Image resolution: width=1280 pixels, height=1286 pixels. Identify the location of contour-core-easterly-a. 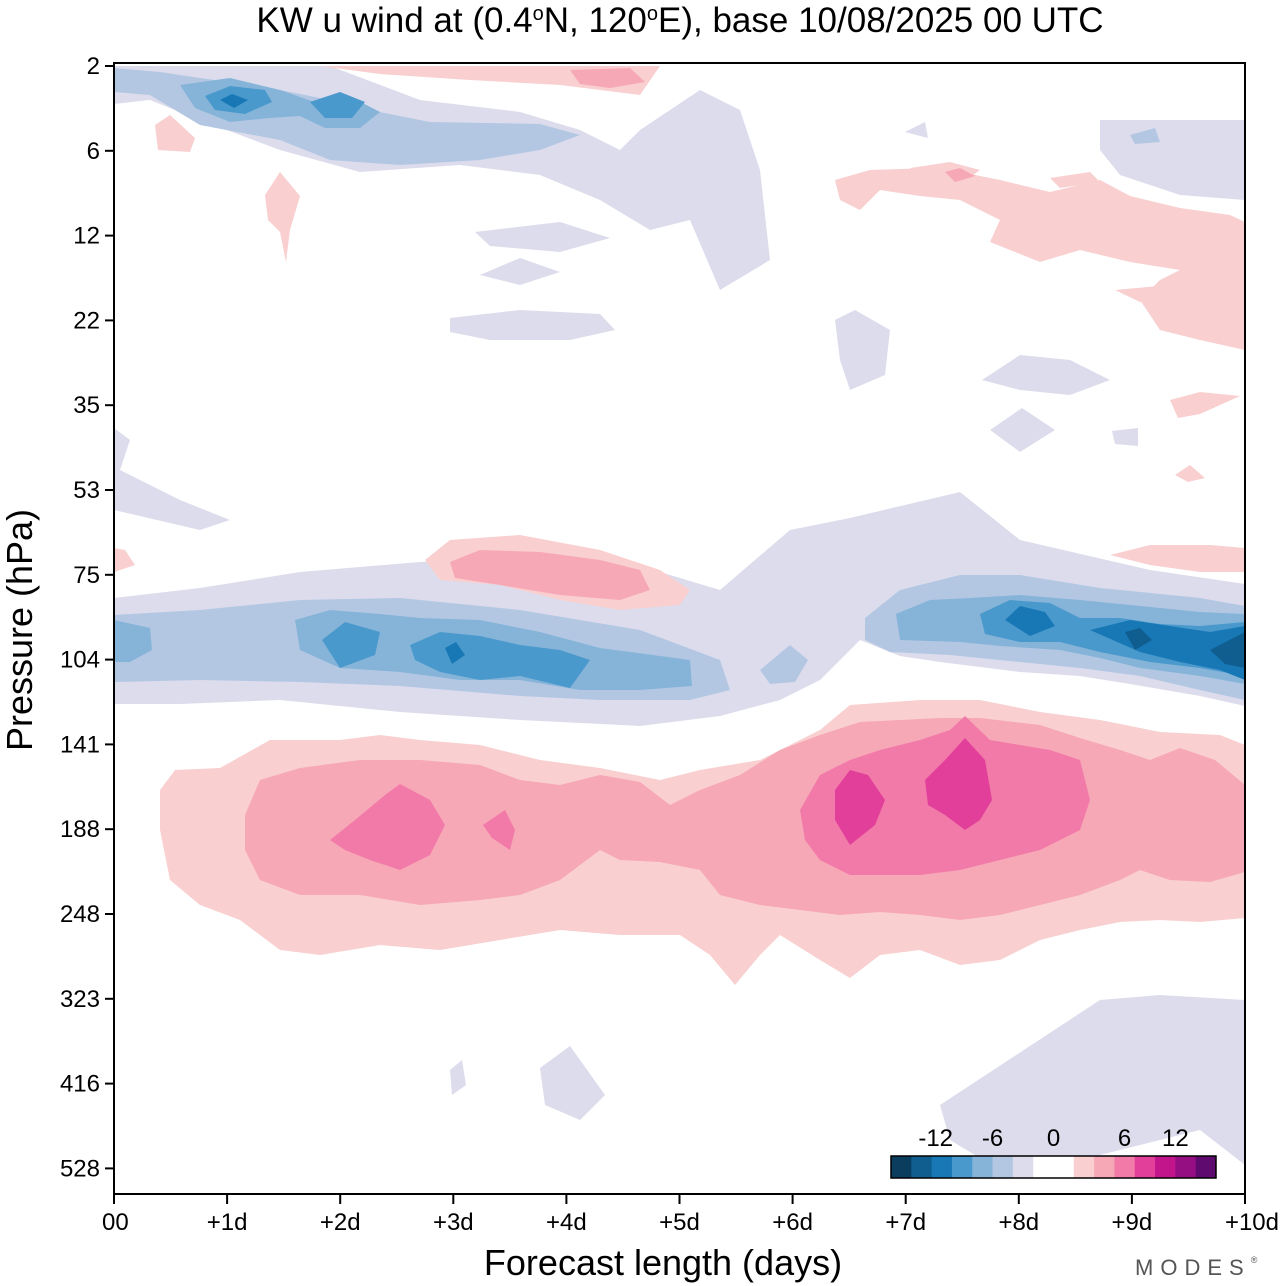
(1138, 639).